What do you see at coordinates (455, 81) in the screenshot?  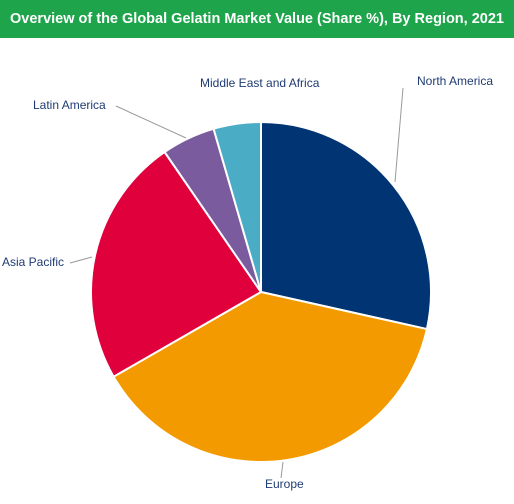 I see `slice-label: North America` at bounding box center [455, 81].